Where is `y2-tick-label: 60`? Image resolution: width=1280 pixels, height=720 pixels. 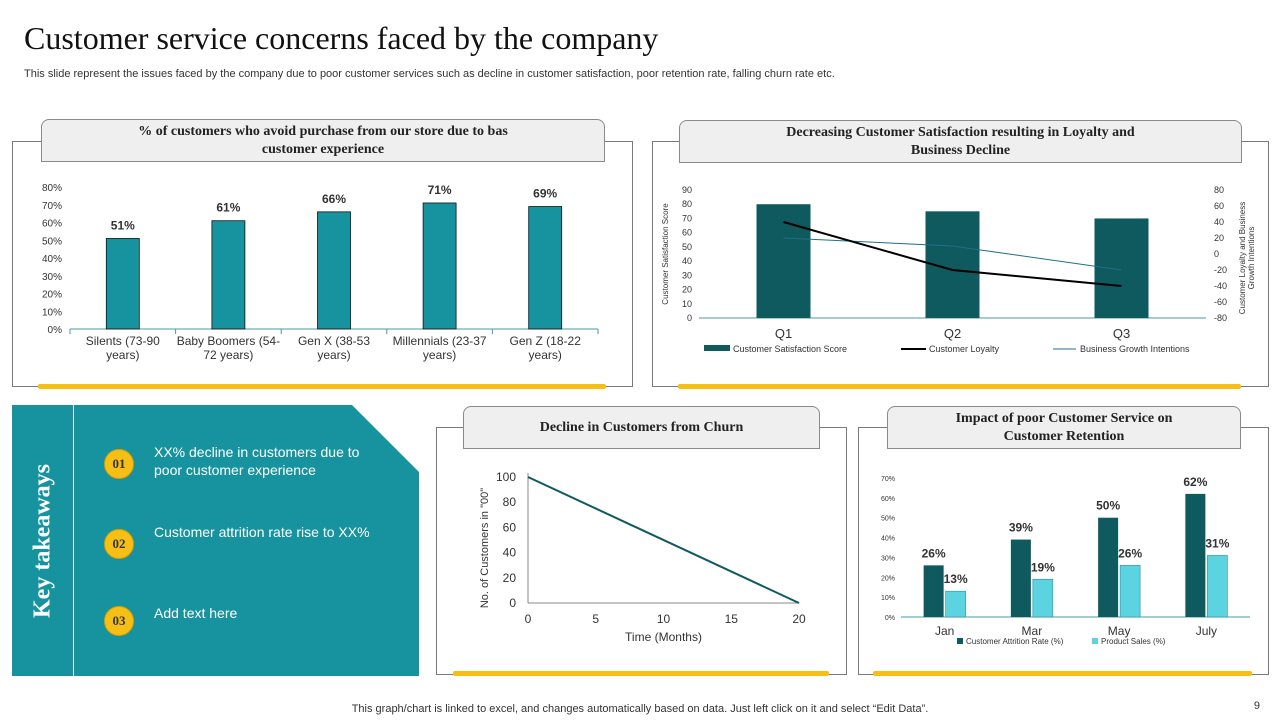 y2-tick-label: 60 is located at coordinates (1219, 206).